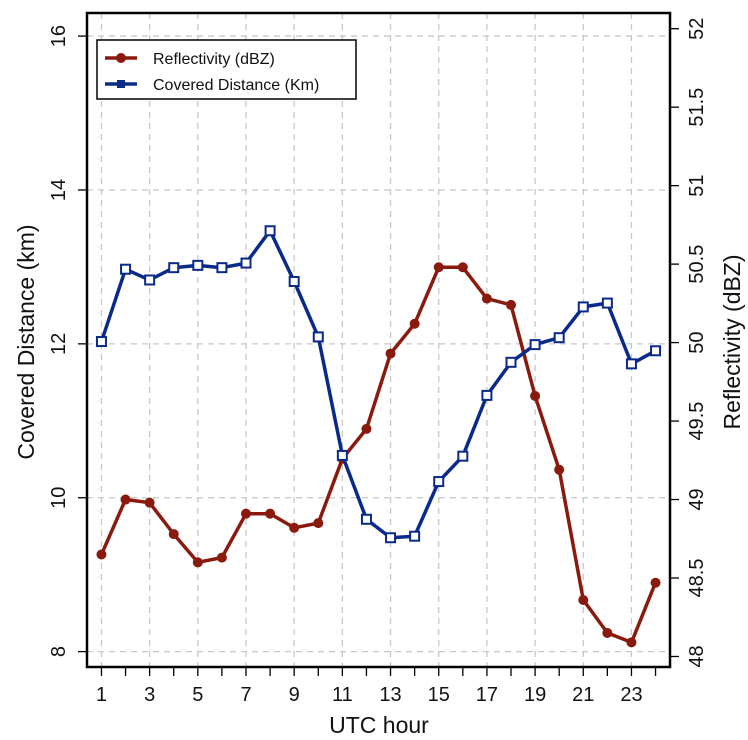 Image resolution: width=748 pixels, height=740 pixels. What do you see at coordinates (732, 341) in the screenshot?
I see `y-axis-right-label: Reflectivity (dBZ)` at bounding box center [732, 341].